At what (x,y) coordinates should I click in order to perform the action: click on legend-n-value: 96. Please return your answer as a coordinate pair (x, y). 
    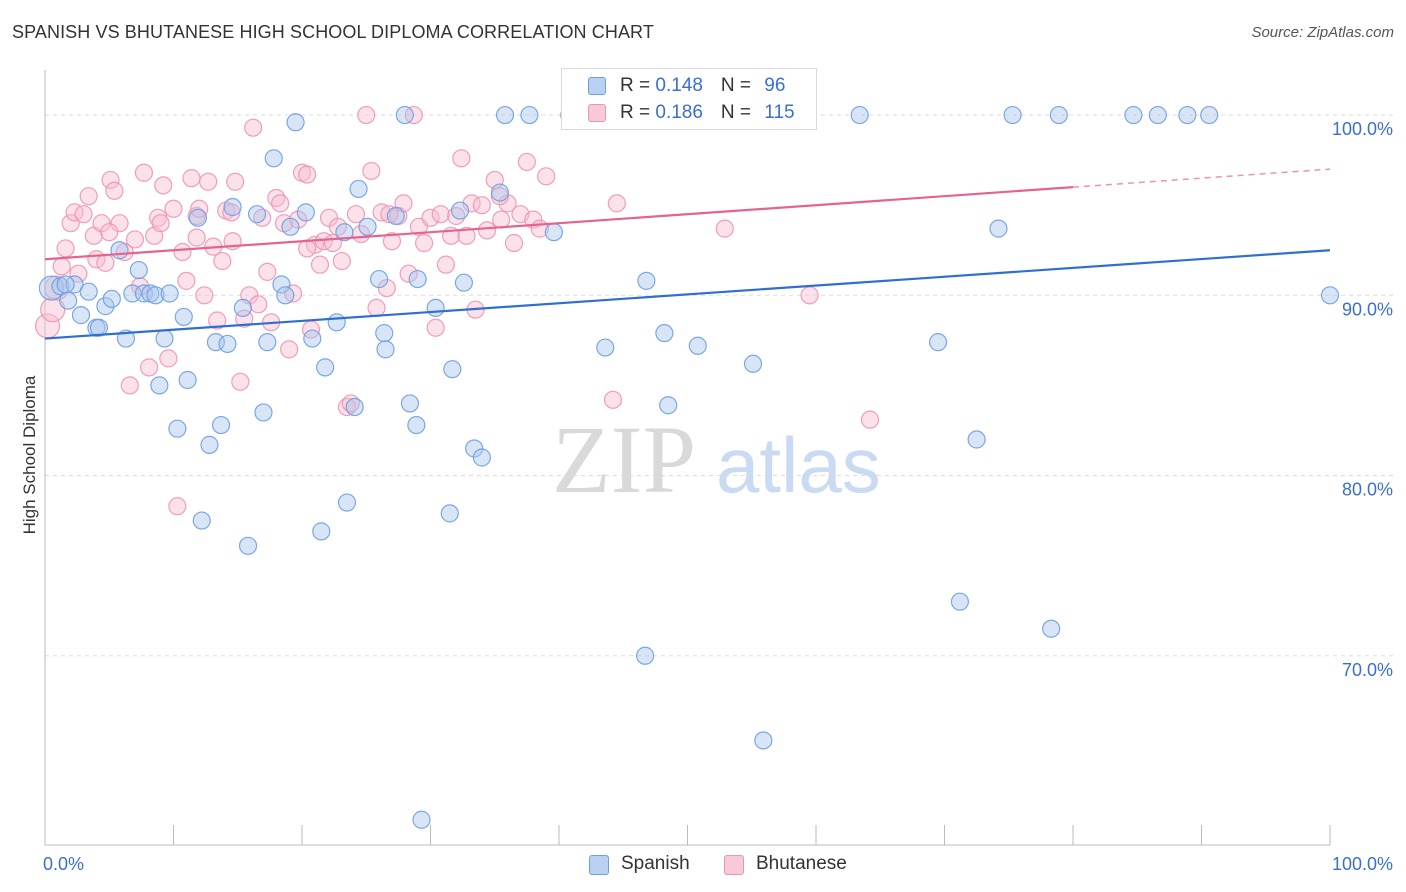
    Looking at the image, I should click on (775, 85).